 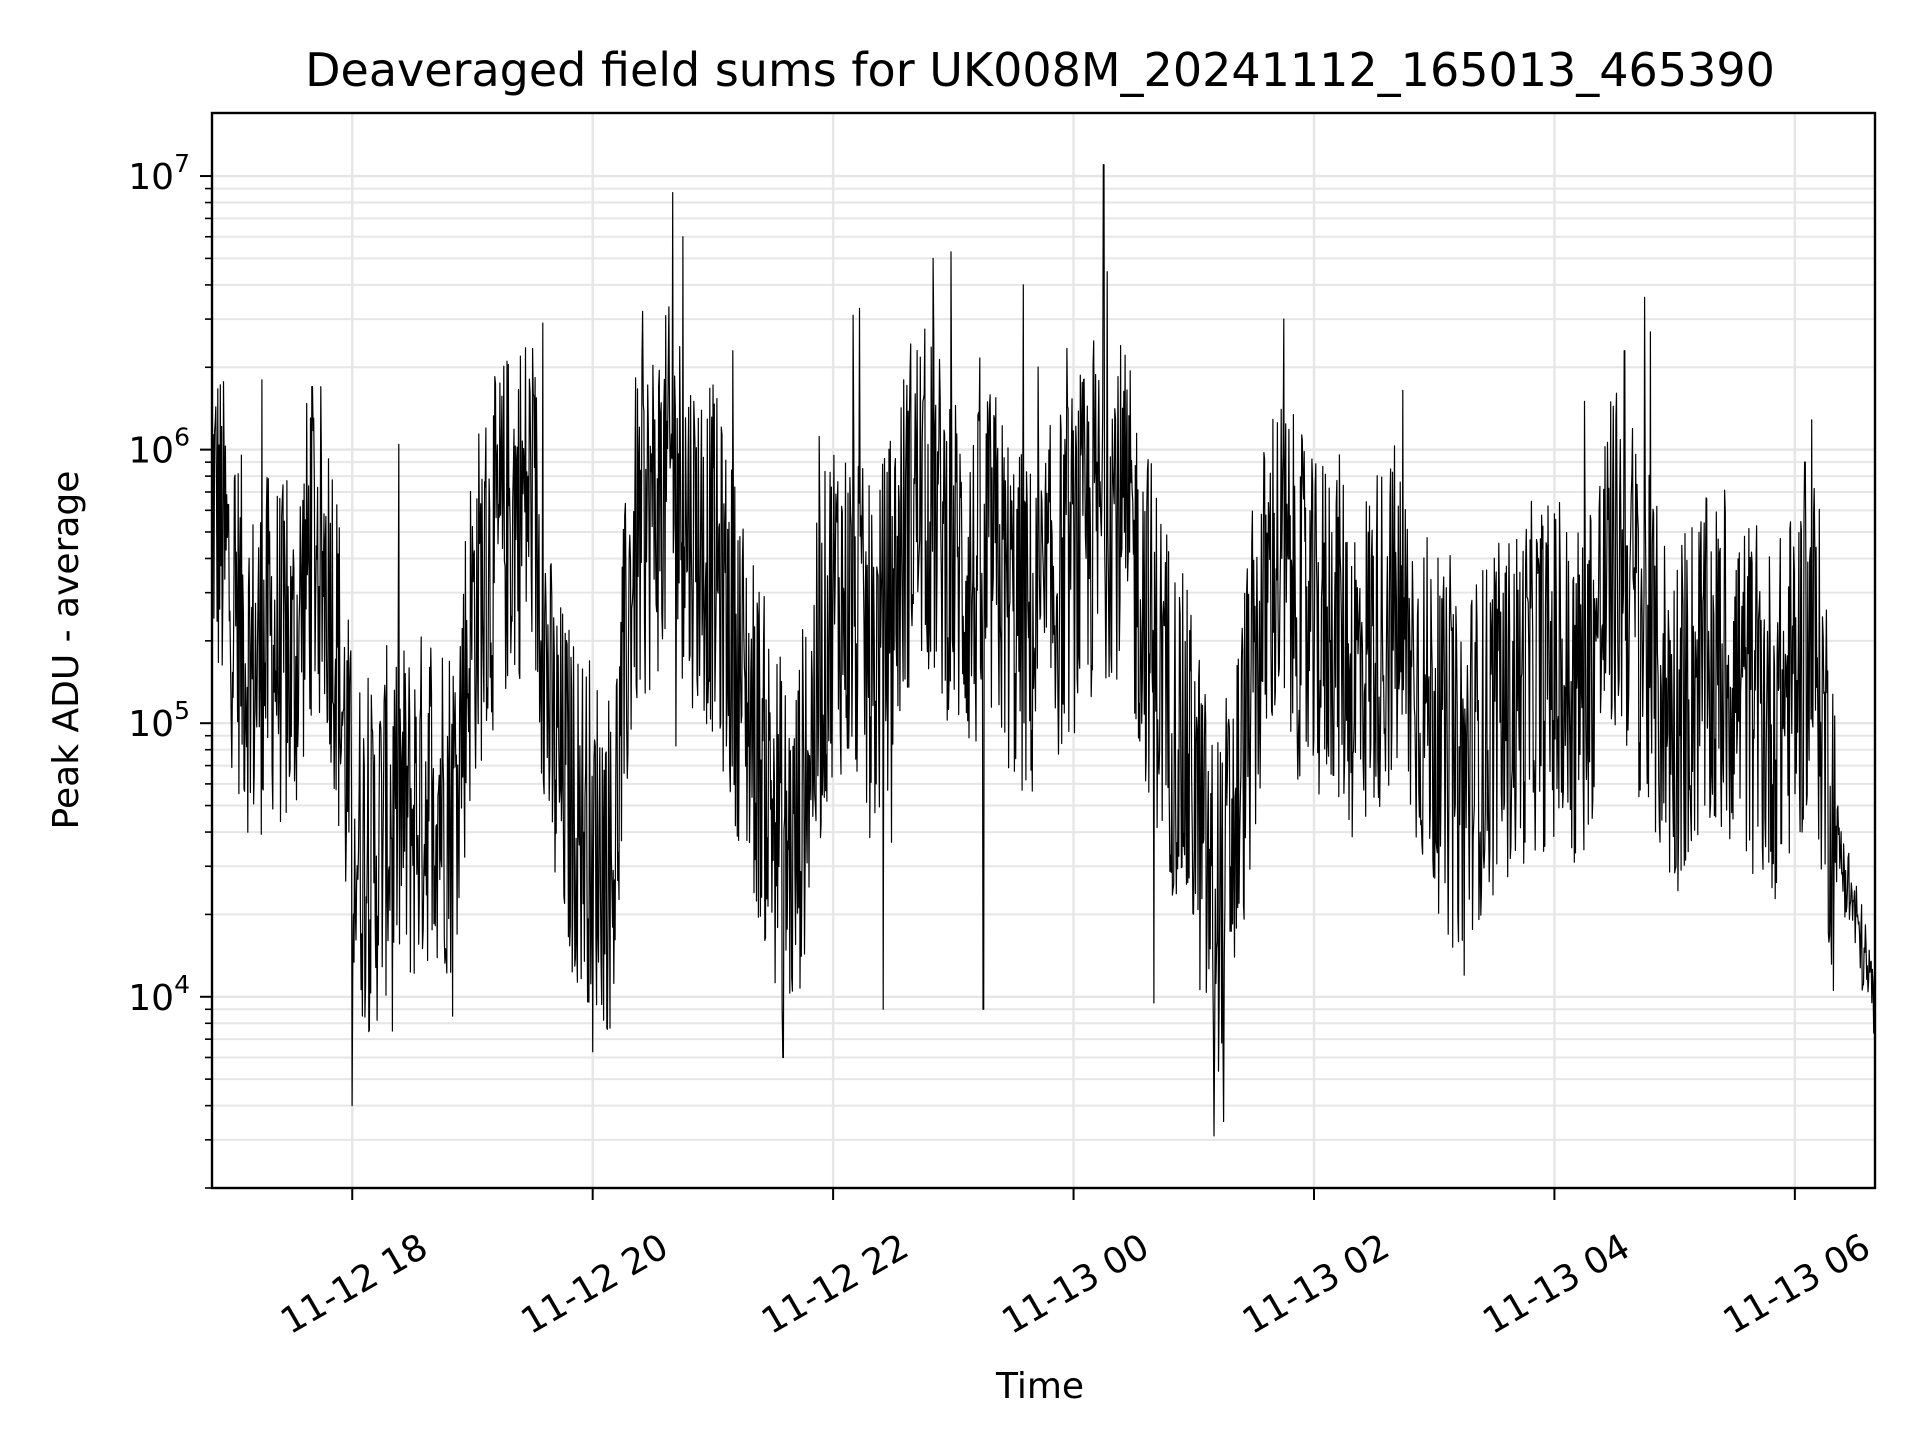 What do you see at coordinates (159, 447) in the screenshot?
I see `y-tick-label: 10⁶` at bounding box center [159, 447].